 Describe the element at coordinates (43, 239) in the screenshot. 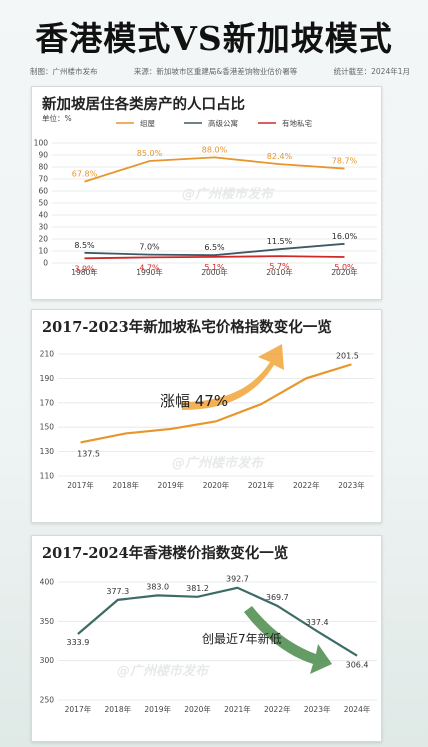

I see `y-tick-label: 20` at that location.